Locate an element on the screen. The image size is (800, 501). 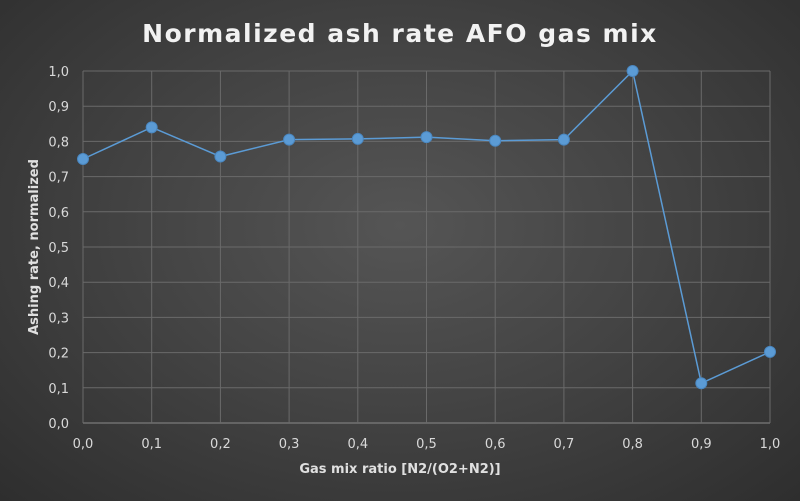
x-axis-title: Gas mix ratio [N2/(O2+N2)] is located at coordinates (399, 469).